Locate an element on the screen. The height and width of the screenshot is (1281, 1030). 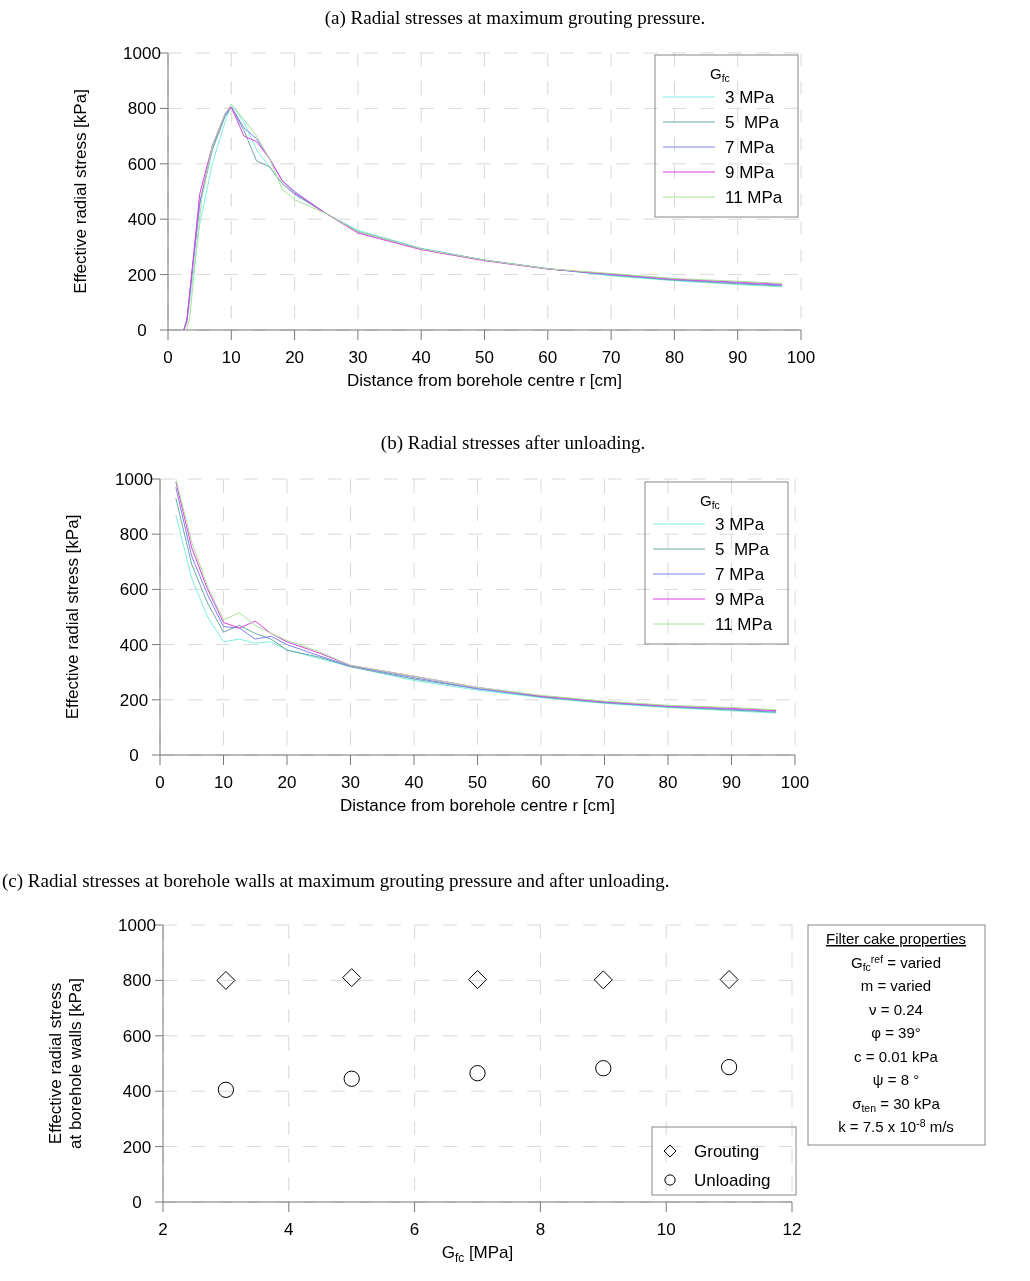
x-tick-label: 4 is located at coordinates (289, 1229).